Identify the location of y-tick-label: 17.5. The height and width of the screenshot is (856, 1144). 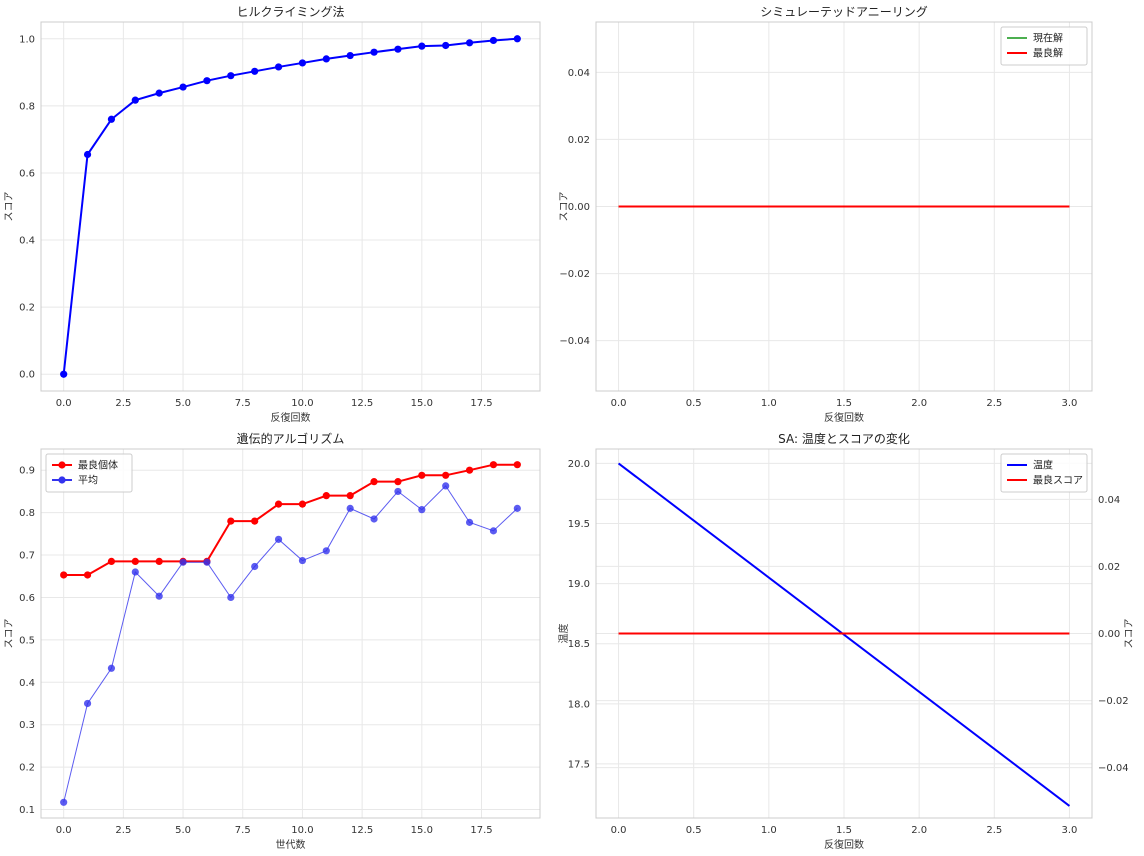
(579, 764).